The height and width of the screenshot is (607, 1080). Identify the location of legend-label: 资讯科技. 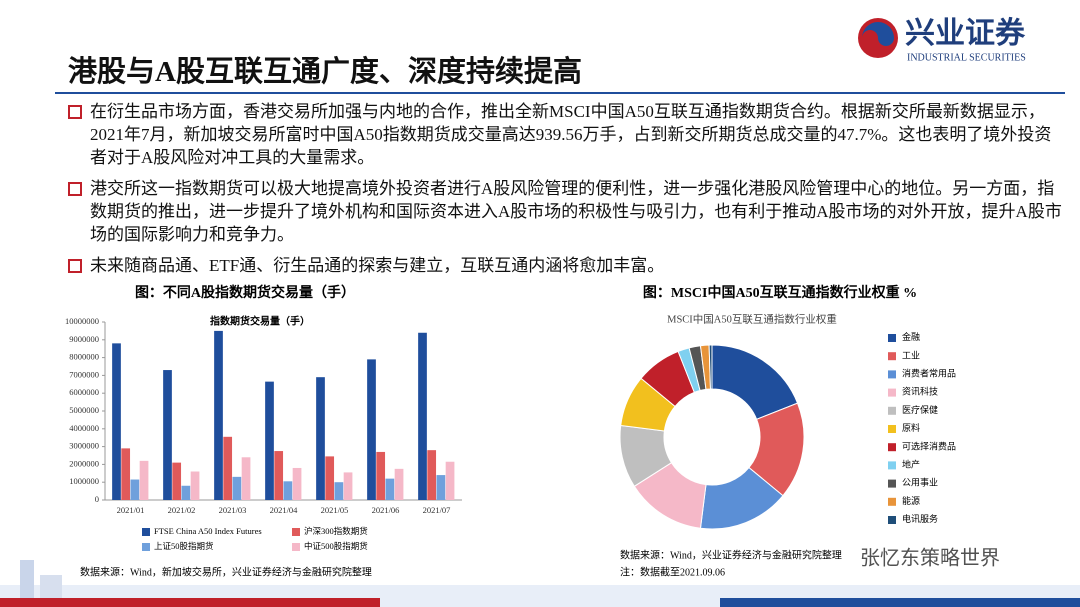
(920, 391).